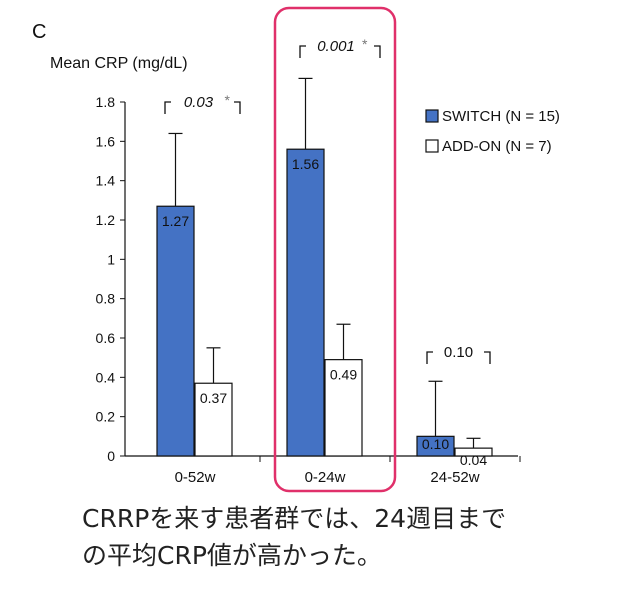 Image resolution: width=640 pixels, height=600 pixels. What do you see at coordinates (106, 377) in the screenshot?
I see `y-tick-label: 0.4` at bounding box center [106, 377].